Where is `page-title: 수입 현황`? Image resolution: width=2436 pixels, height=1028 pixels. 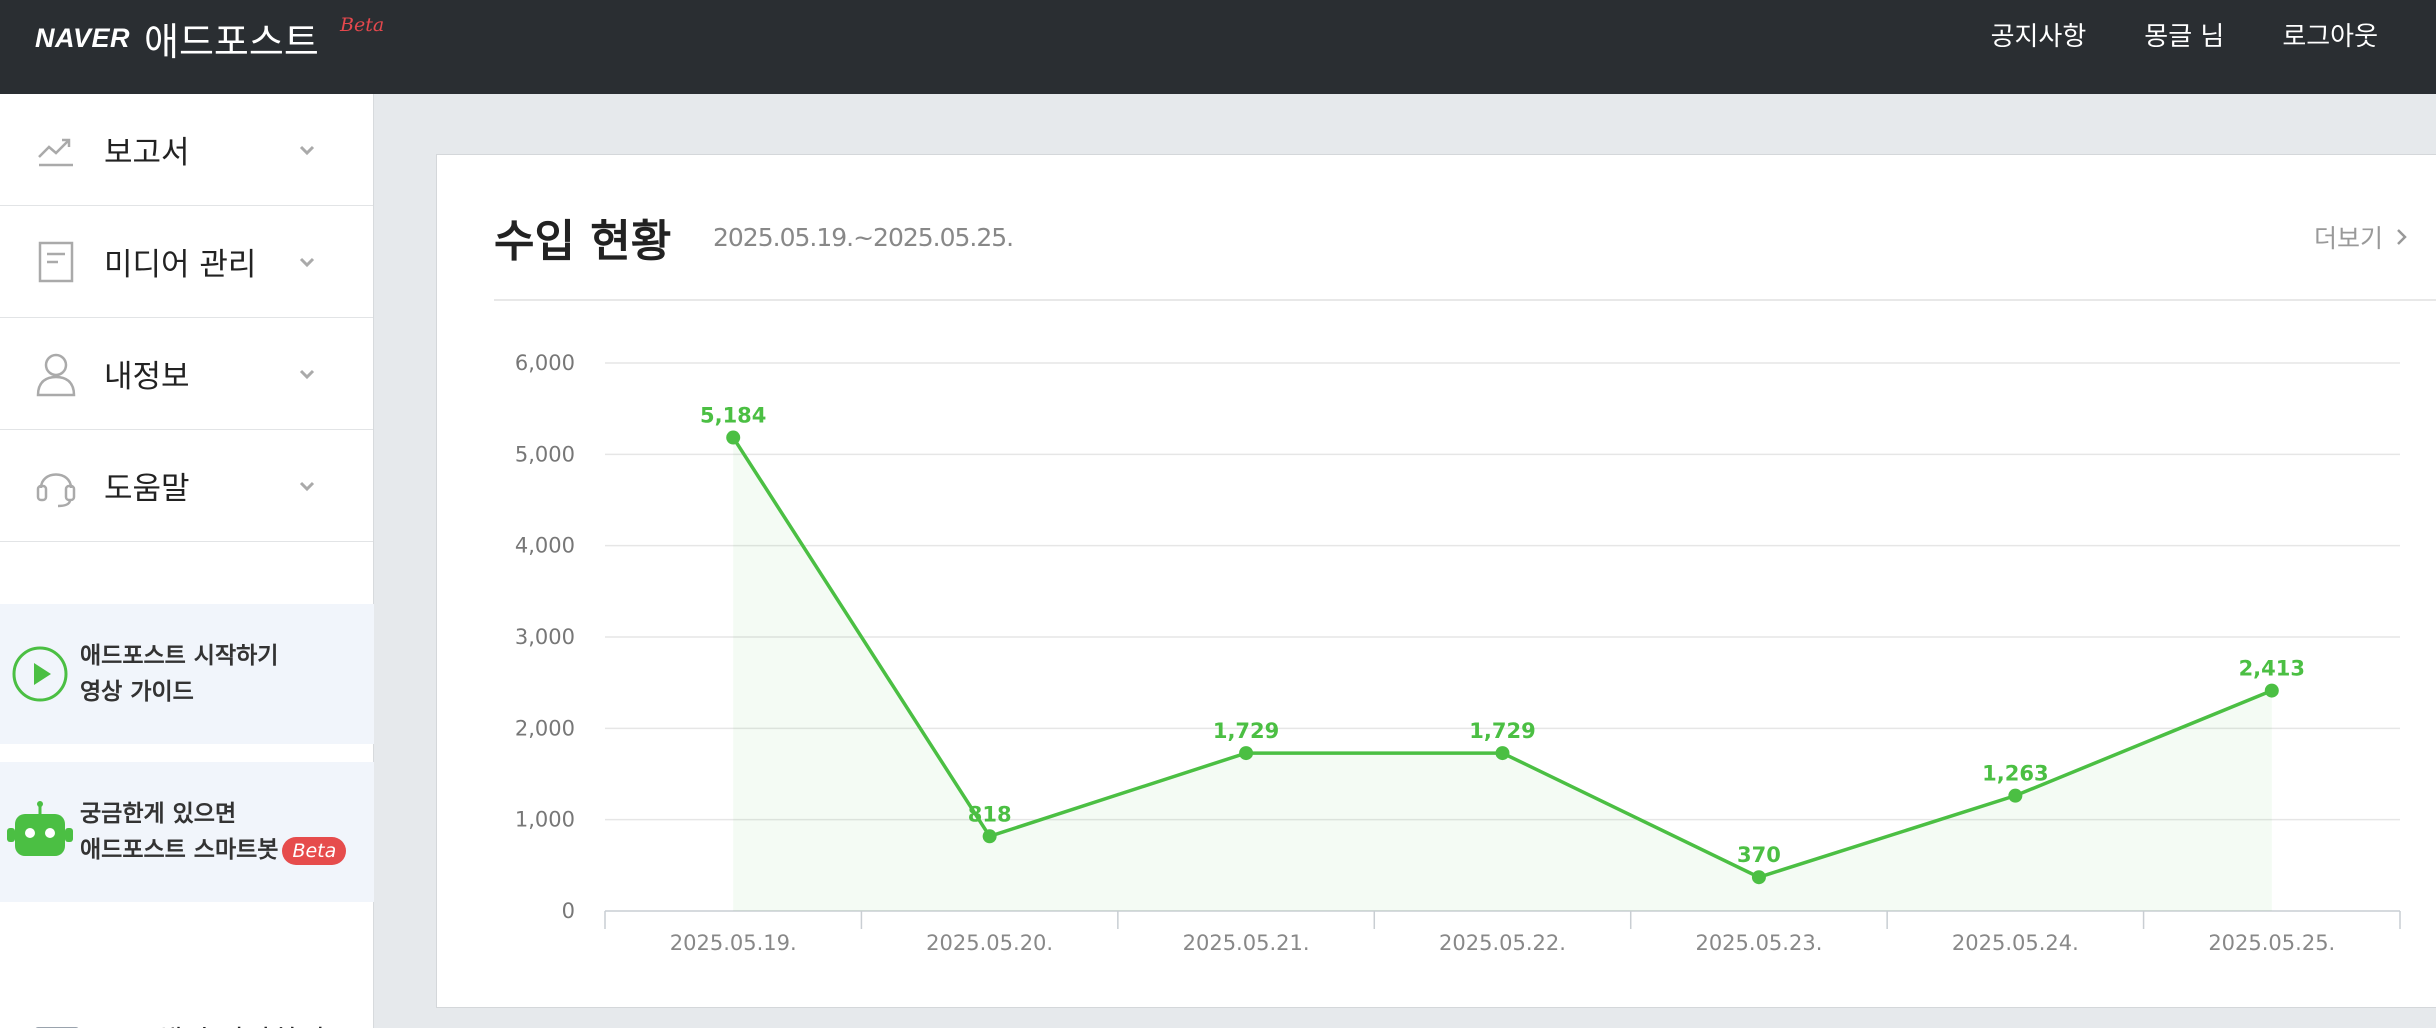 page-title: 수입 현황 is located at coordinates (583, 241).